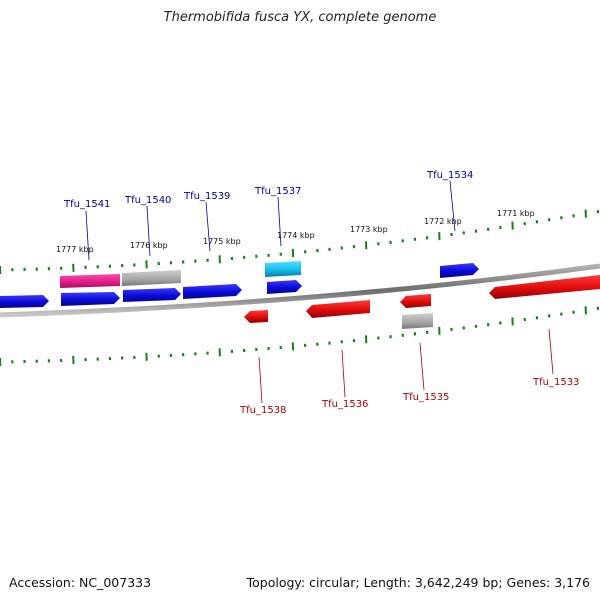 The height and width of the screenshot is (600, 600). I want to click on kbp-label: 1774 kbp, so click(296, 235).